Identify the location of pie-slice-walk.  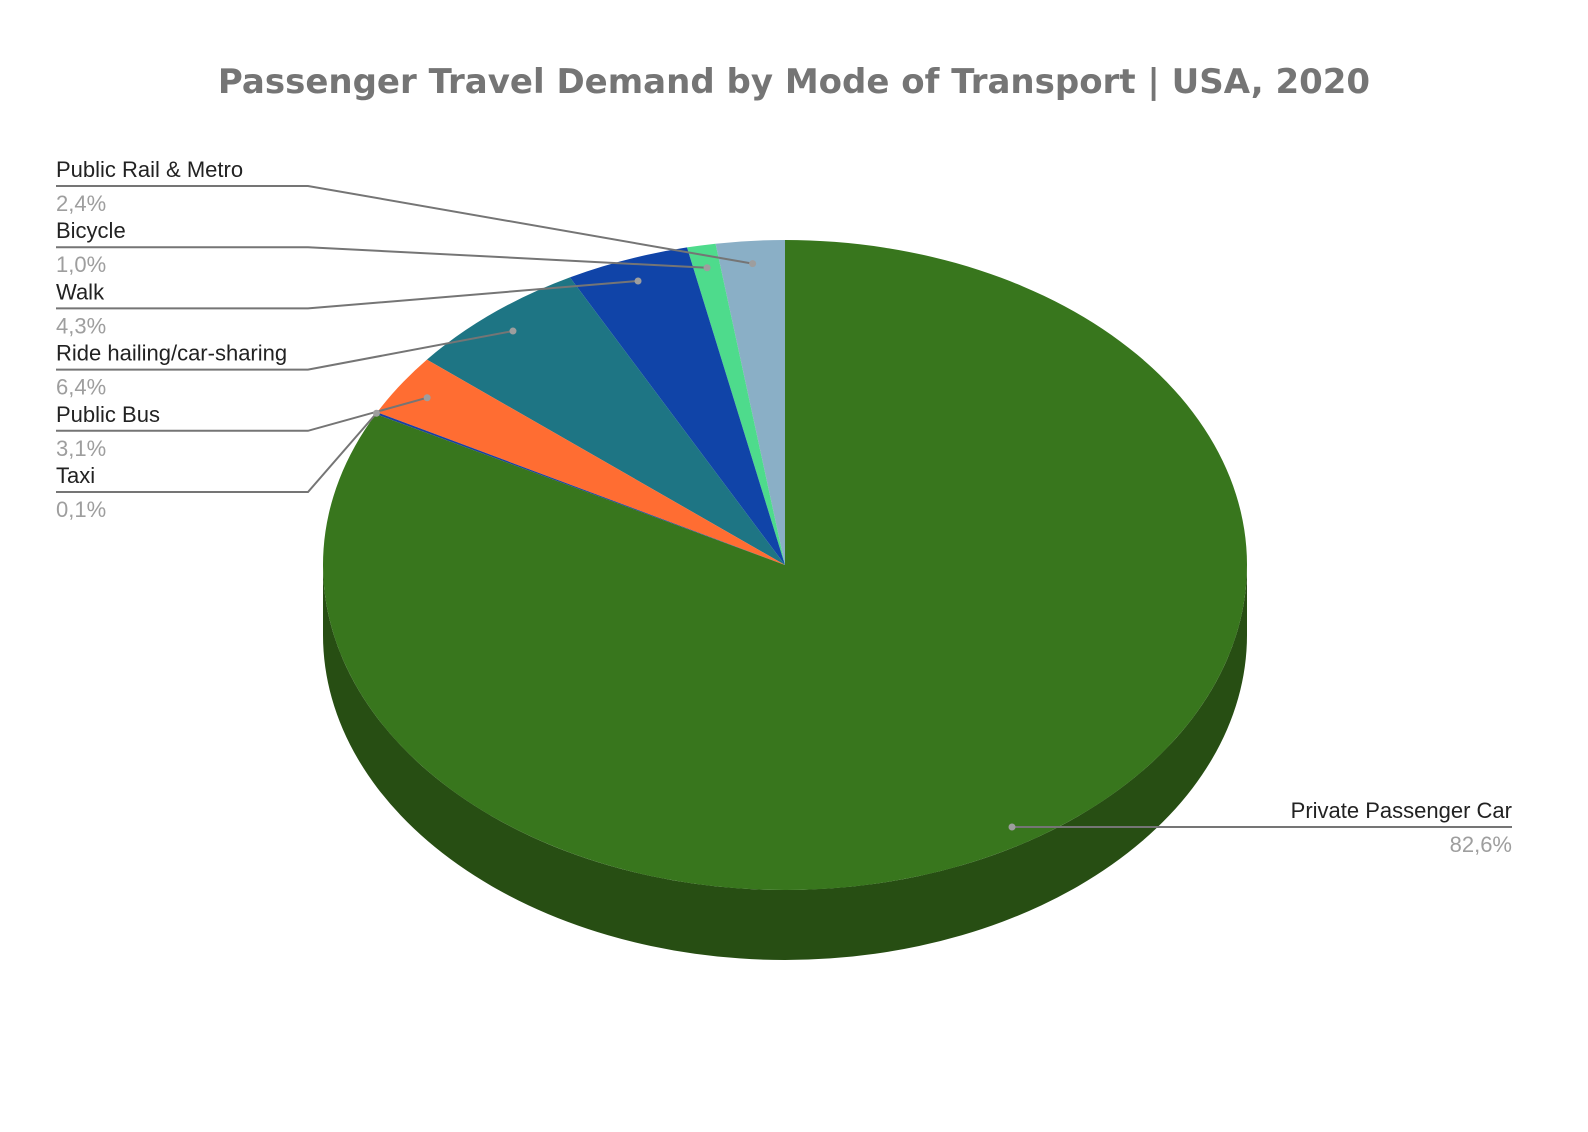
(677, 406).